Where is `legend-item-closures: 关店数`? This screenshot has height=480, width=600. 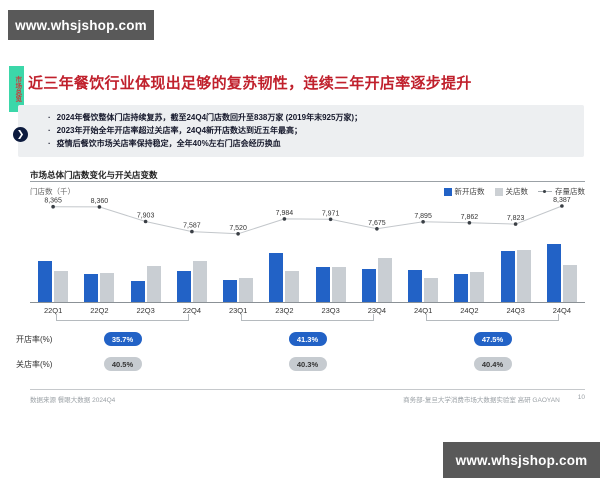
legend-item-closures: 关店数 is located at coordinates (511, 191).